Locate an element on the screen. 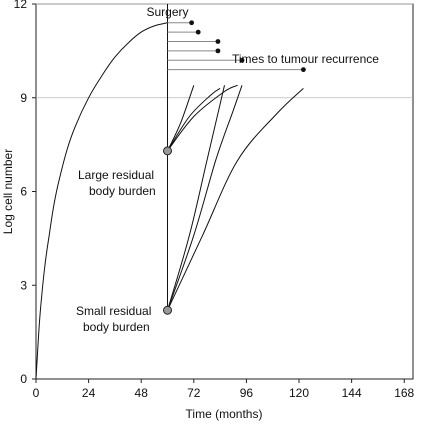 The width and height of the screenshot is (422, 426). y-tick-label-6: 6 is located at coordinates (23, 192).